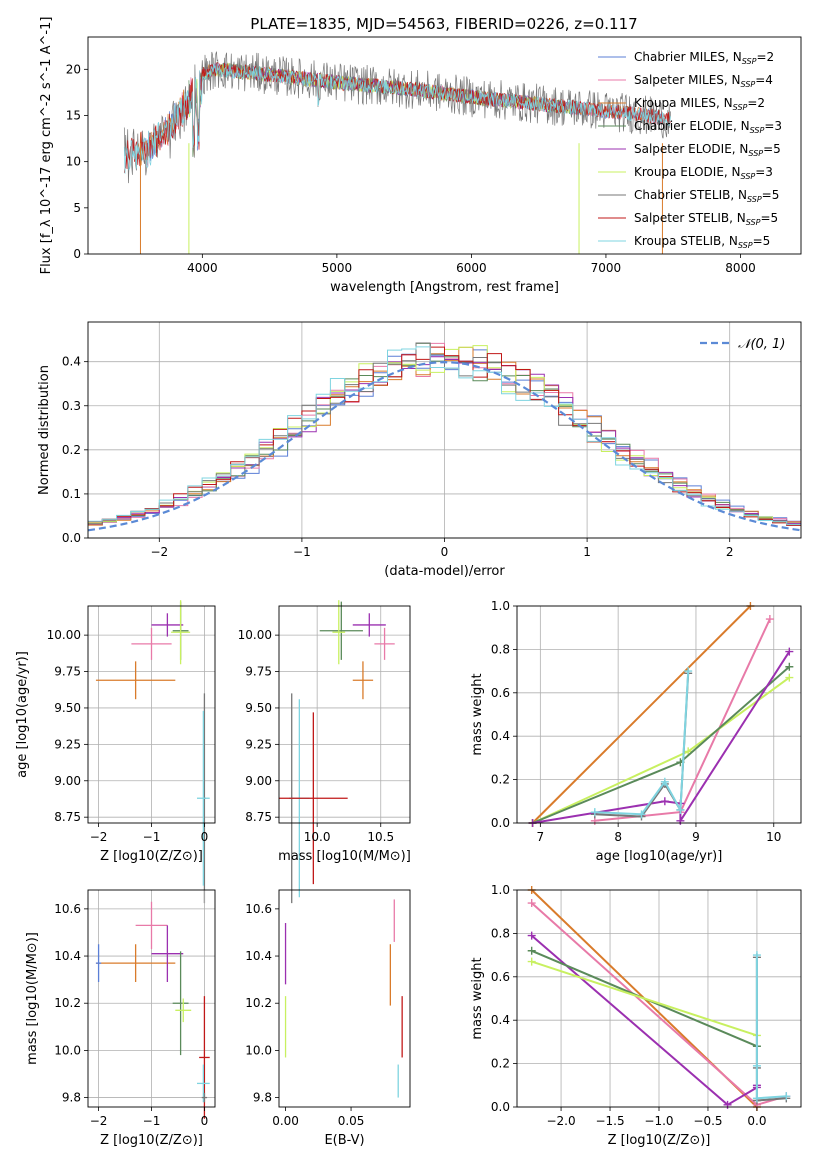  Describe the element at coordinates (262, 1098) in the screenshot. I see `y-tick-label: 9.8` at that location.